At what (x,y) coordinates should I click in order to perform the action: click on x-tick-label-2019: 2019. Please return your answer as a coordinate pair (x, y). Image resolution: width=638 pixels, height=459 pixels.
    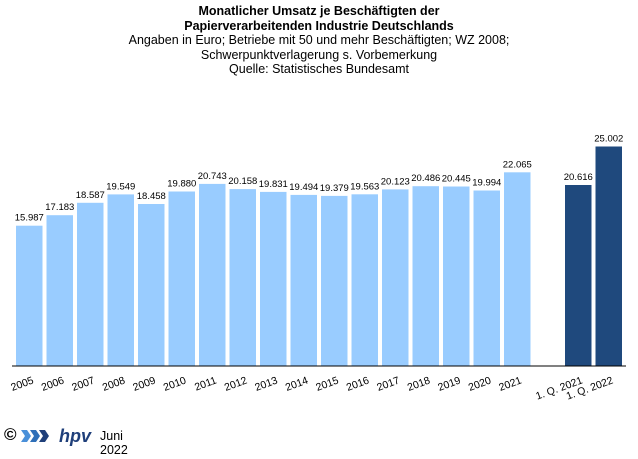
    Looking at the image, I should click on (449, 383).